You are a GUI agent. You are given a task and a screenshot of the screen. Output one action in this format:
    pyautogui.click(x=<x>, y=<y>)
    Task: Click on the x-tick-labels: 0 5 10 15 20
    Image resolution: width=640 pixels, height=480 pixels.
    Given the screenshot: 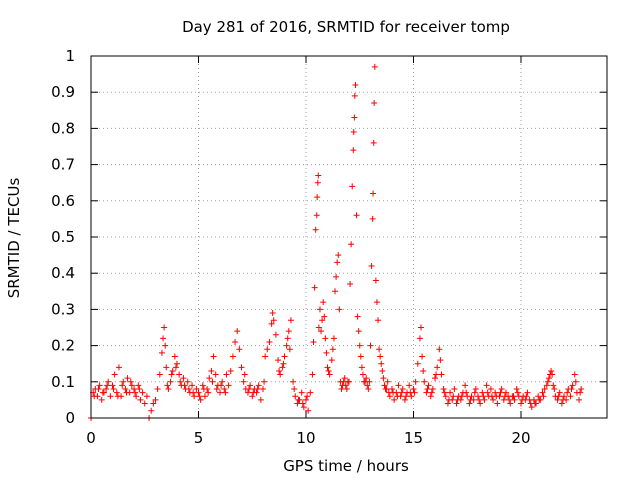 What is the action you would take?
    pyautogui.click(x=308, y=438)
    